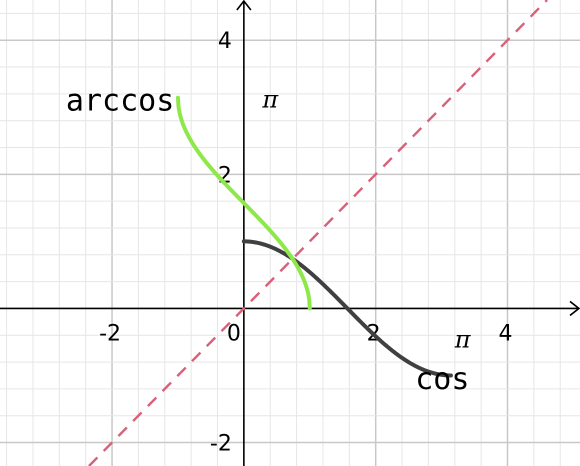  Describe the element at coordinates (110, 333) in the screenshot. I see `x-tick-label: -2` at that location.